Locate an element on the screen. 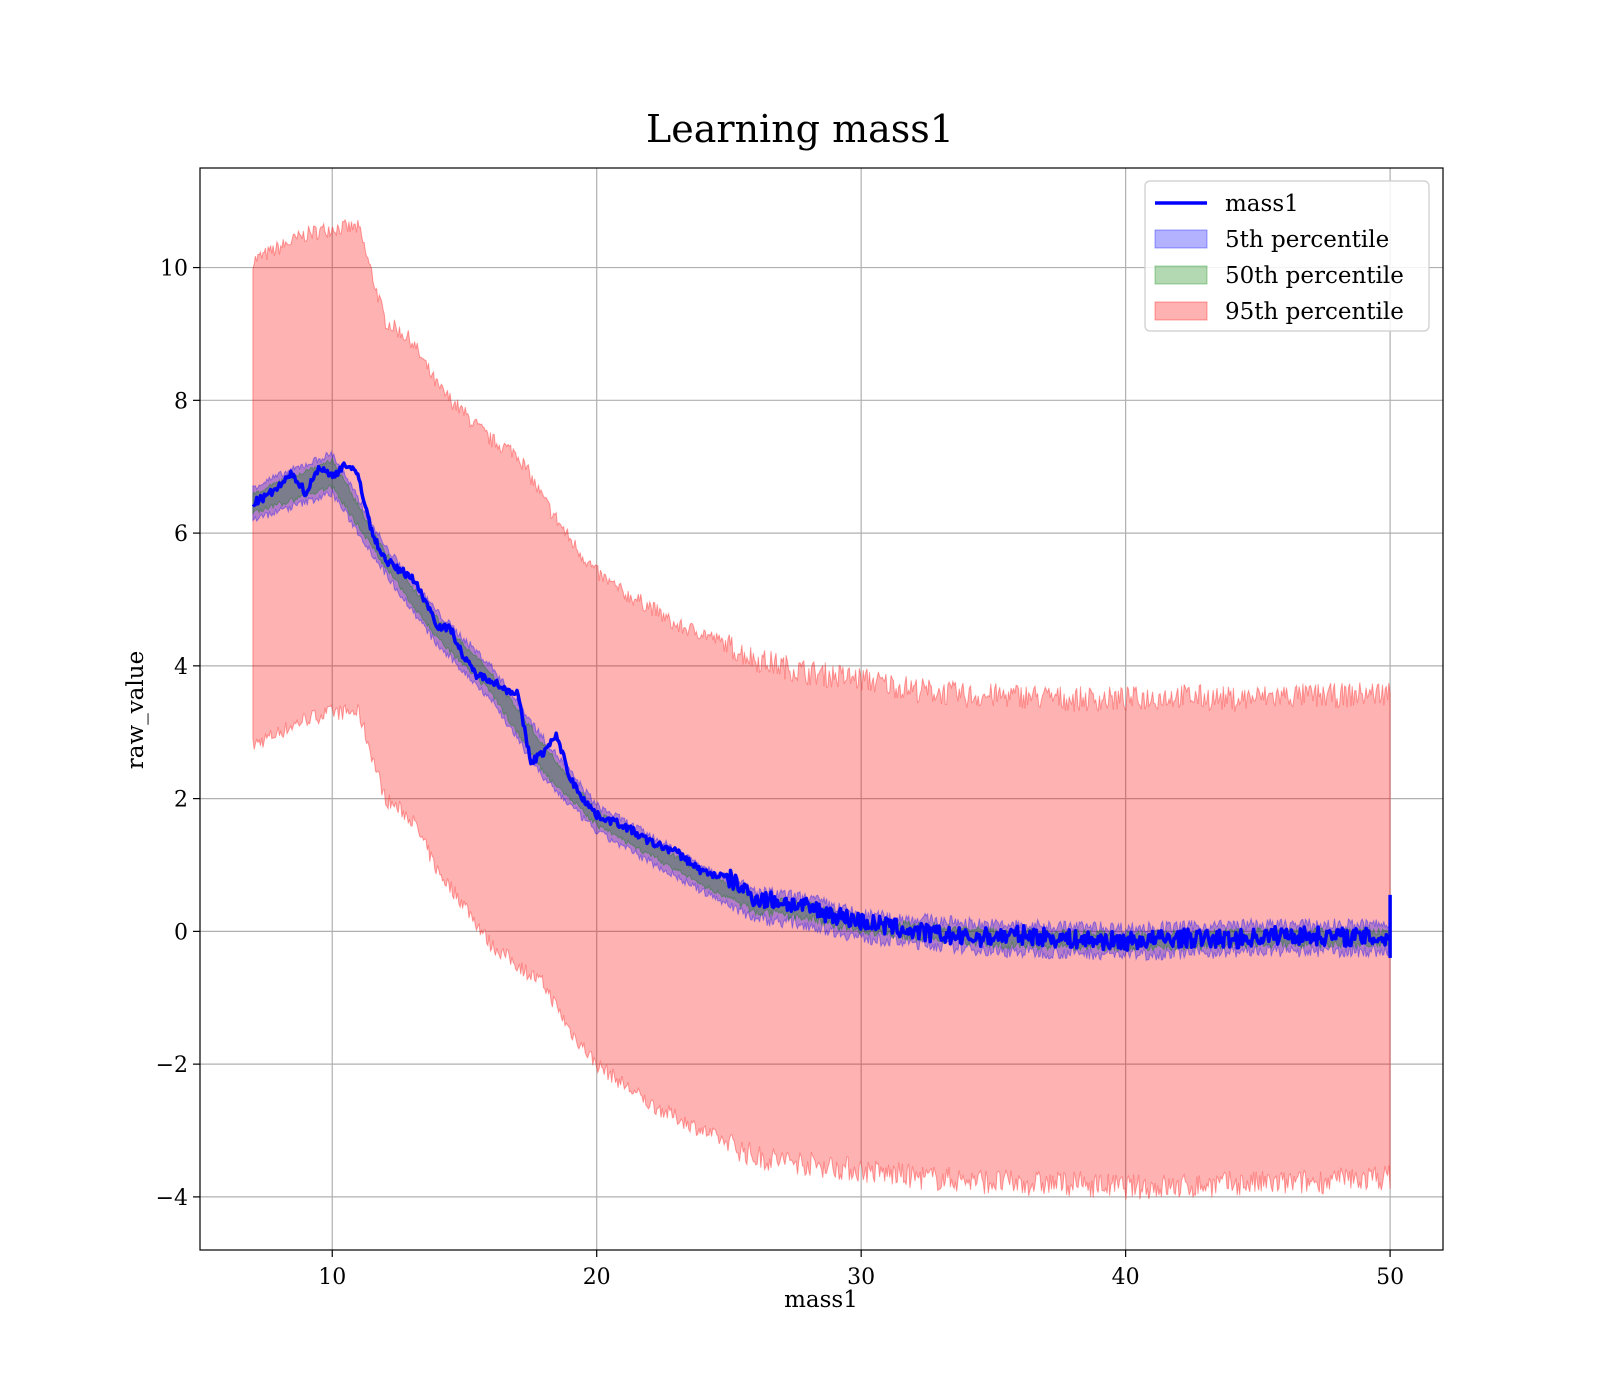  x-tick-label: 10 is located at coordinates (332, 1277).